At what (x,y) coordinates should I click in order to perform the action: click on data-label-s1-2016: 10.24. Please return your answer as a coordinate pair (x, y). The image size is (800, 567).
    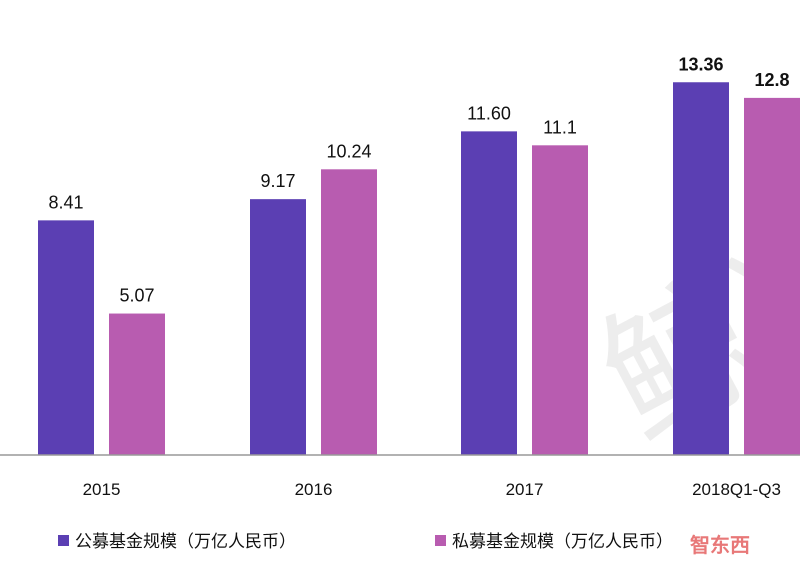
    Looking at the image, I should click on (348, 151).